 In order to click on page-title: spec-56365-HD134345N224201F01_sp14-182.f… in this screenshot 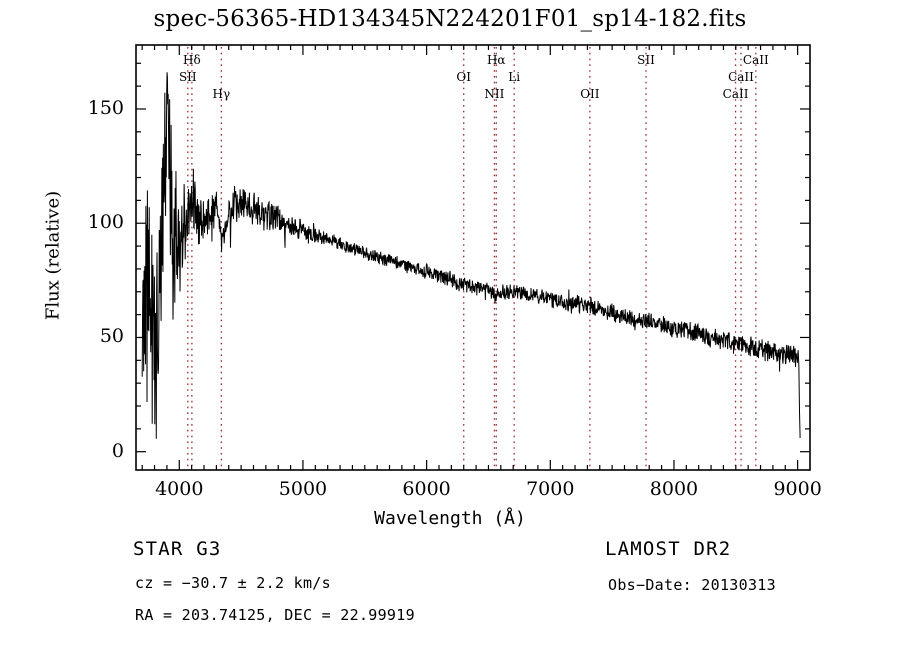, I will do `click(450, 19)`.